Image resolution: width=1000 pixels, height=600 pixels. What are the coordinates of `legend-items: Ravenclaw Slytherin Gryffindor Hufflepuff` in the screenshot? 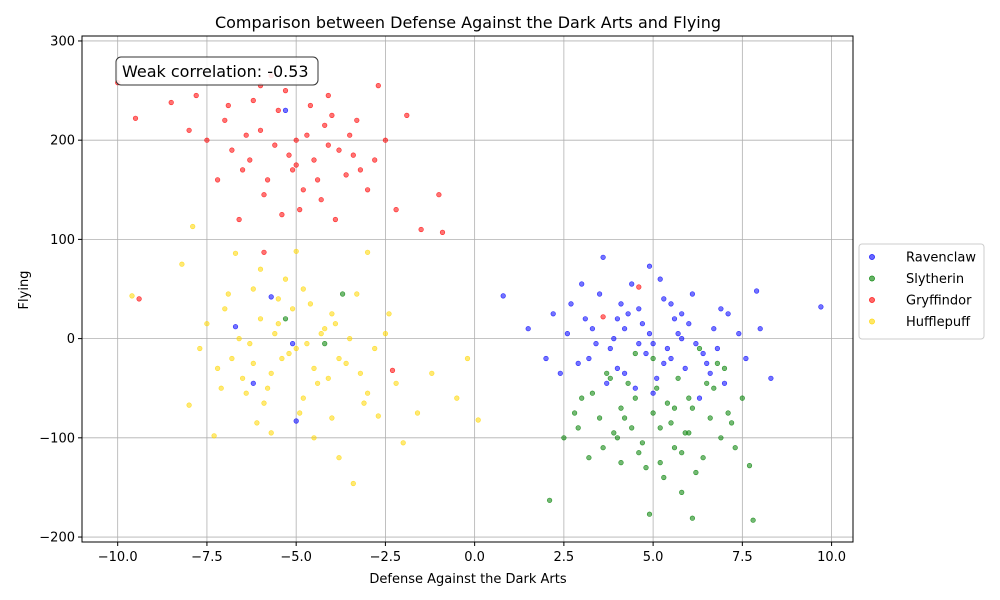 It's located at (922, 290).